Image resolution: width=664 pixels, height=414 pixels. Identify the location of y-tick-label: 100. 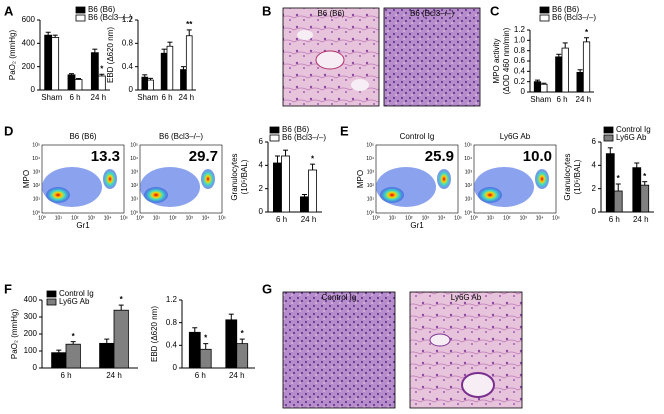
(31, 350).